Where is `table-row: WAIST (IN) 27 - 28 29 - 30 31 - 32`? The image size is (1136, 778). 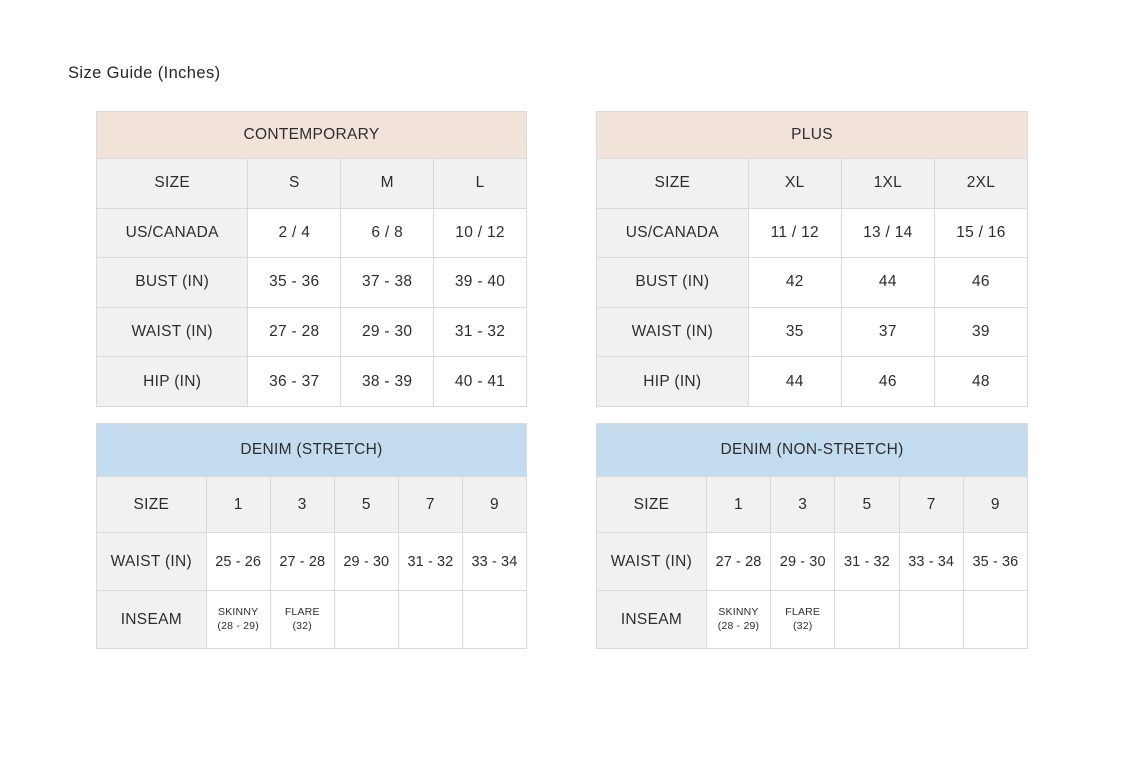 table-row: WAIST (IN) 27 - 28 29 - 30 31 - 32 is located at coordinates (311, 332).